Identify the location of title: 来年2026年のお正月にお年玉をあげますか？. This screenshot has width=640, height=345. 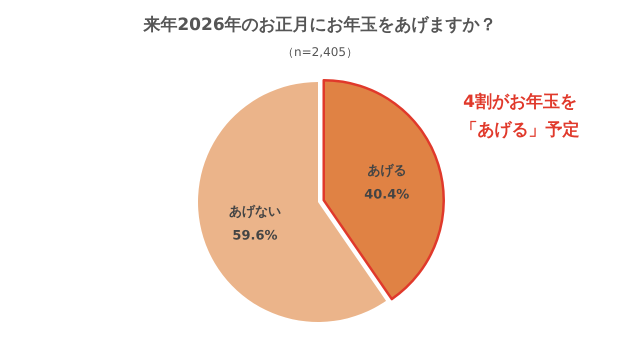
(320, 25).